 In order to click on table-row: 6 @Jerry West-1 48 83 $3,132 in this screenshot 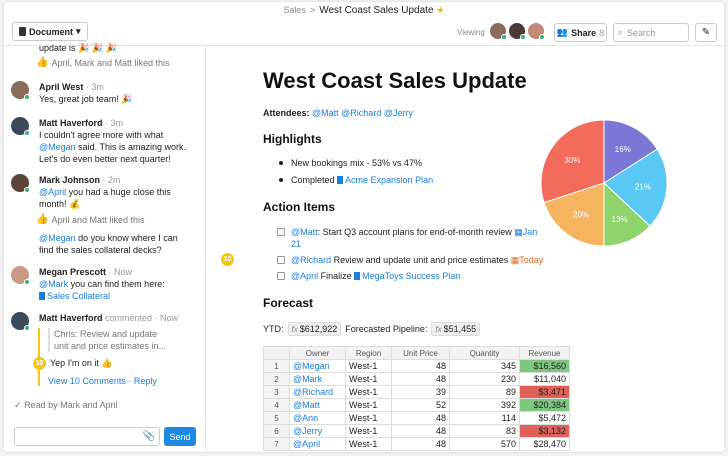, I will do `click(416, 431)`.